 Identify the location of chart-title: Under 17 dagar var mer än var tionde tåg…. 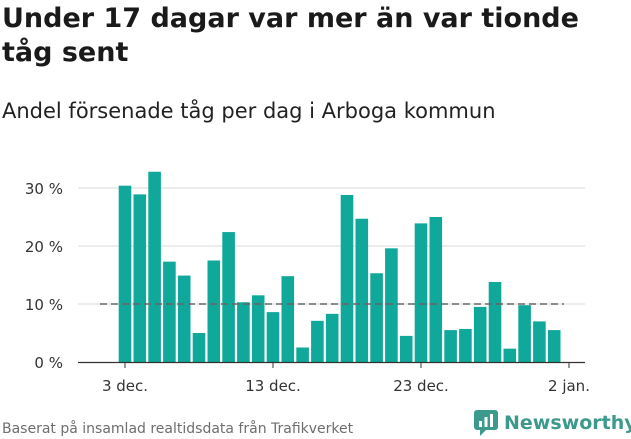
(290, 35).